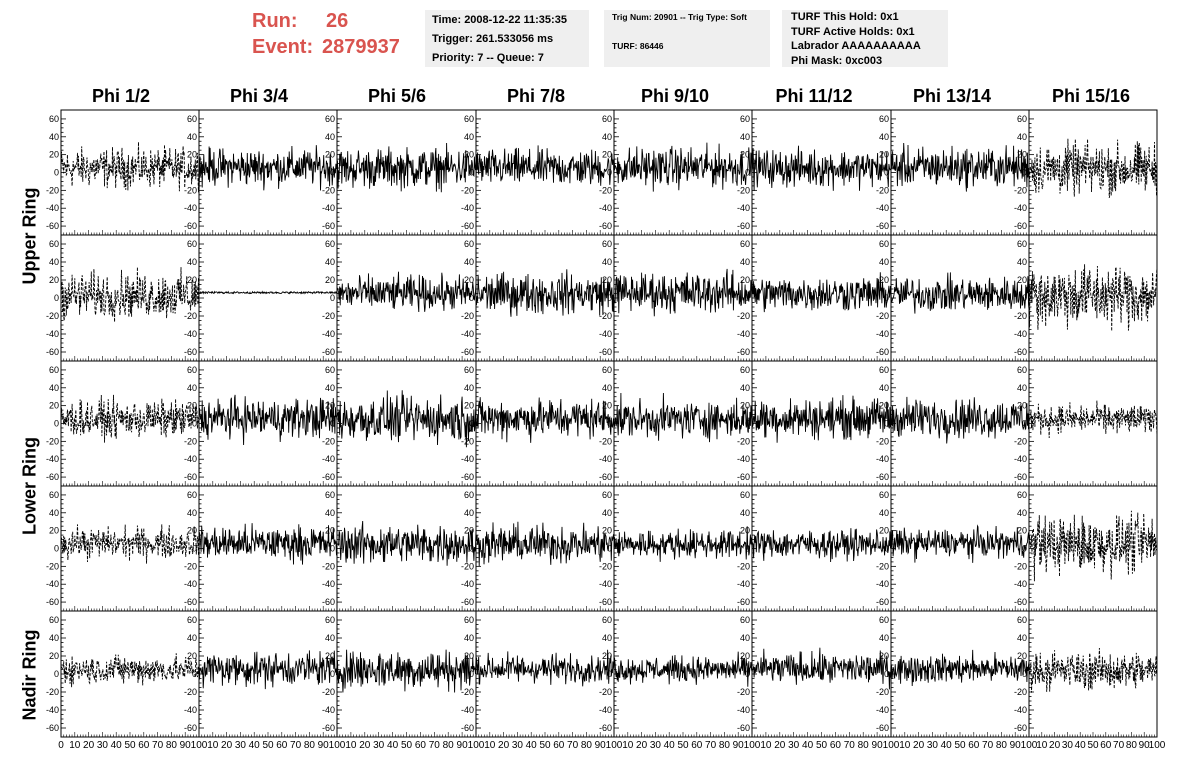 This screenshot has height=772, width=1196. What do you see at coordinates (947, 745) in the screenshot?
I see `x-tick-label: 40` at bounding box center [947, 745].